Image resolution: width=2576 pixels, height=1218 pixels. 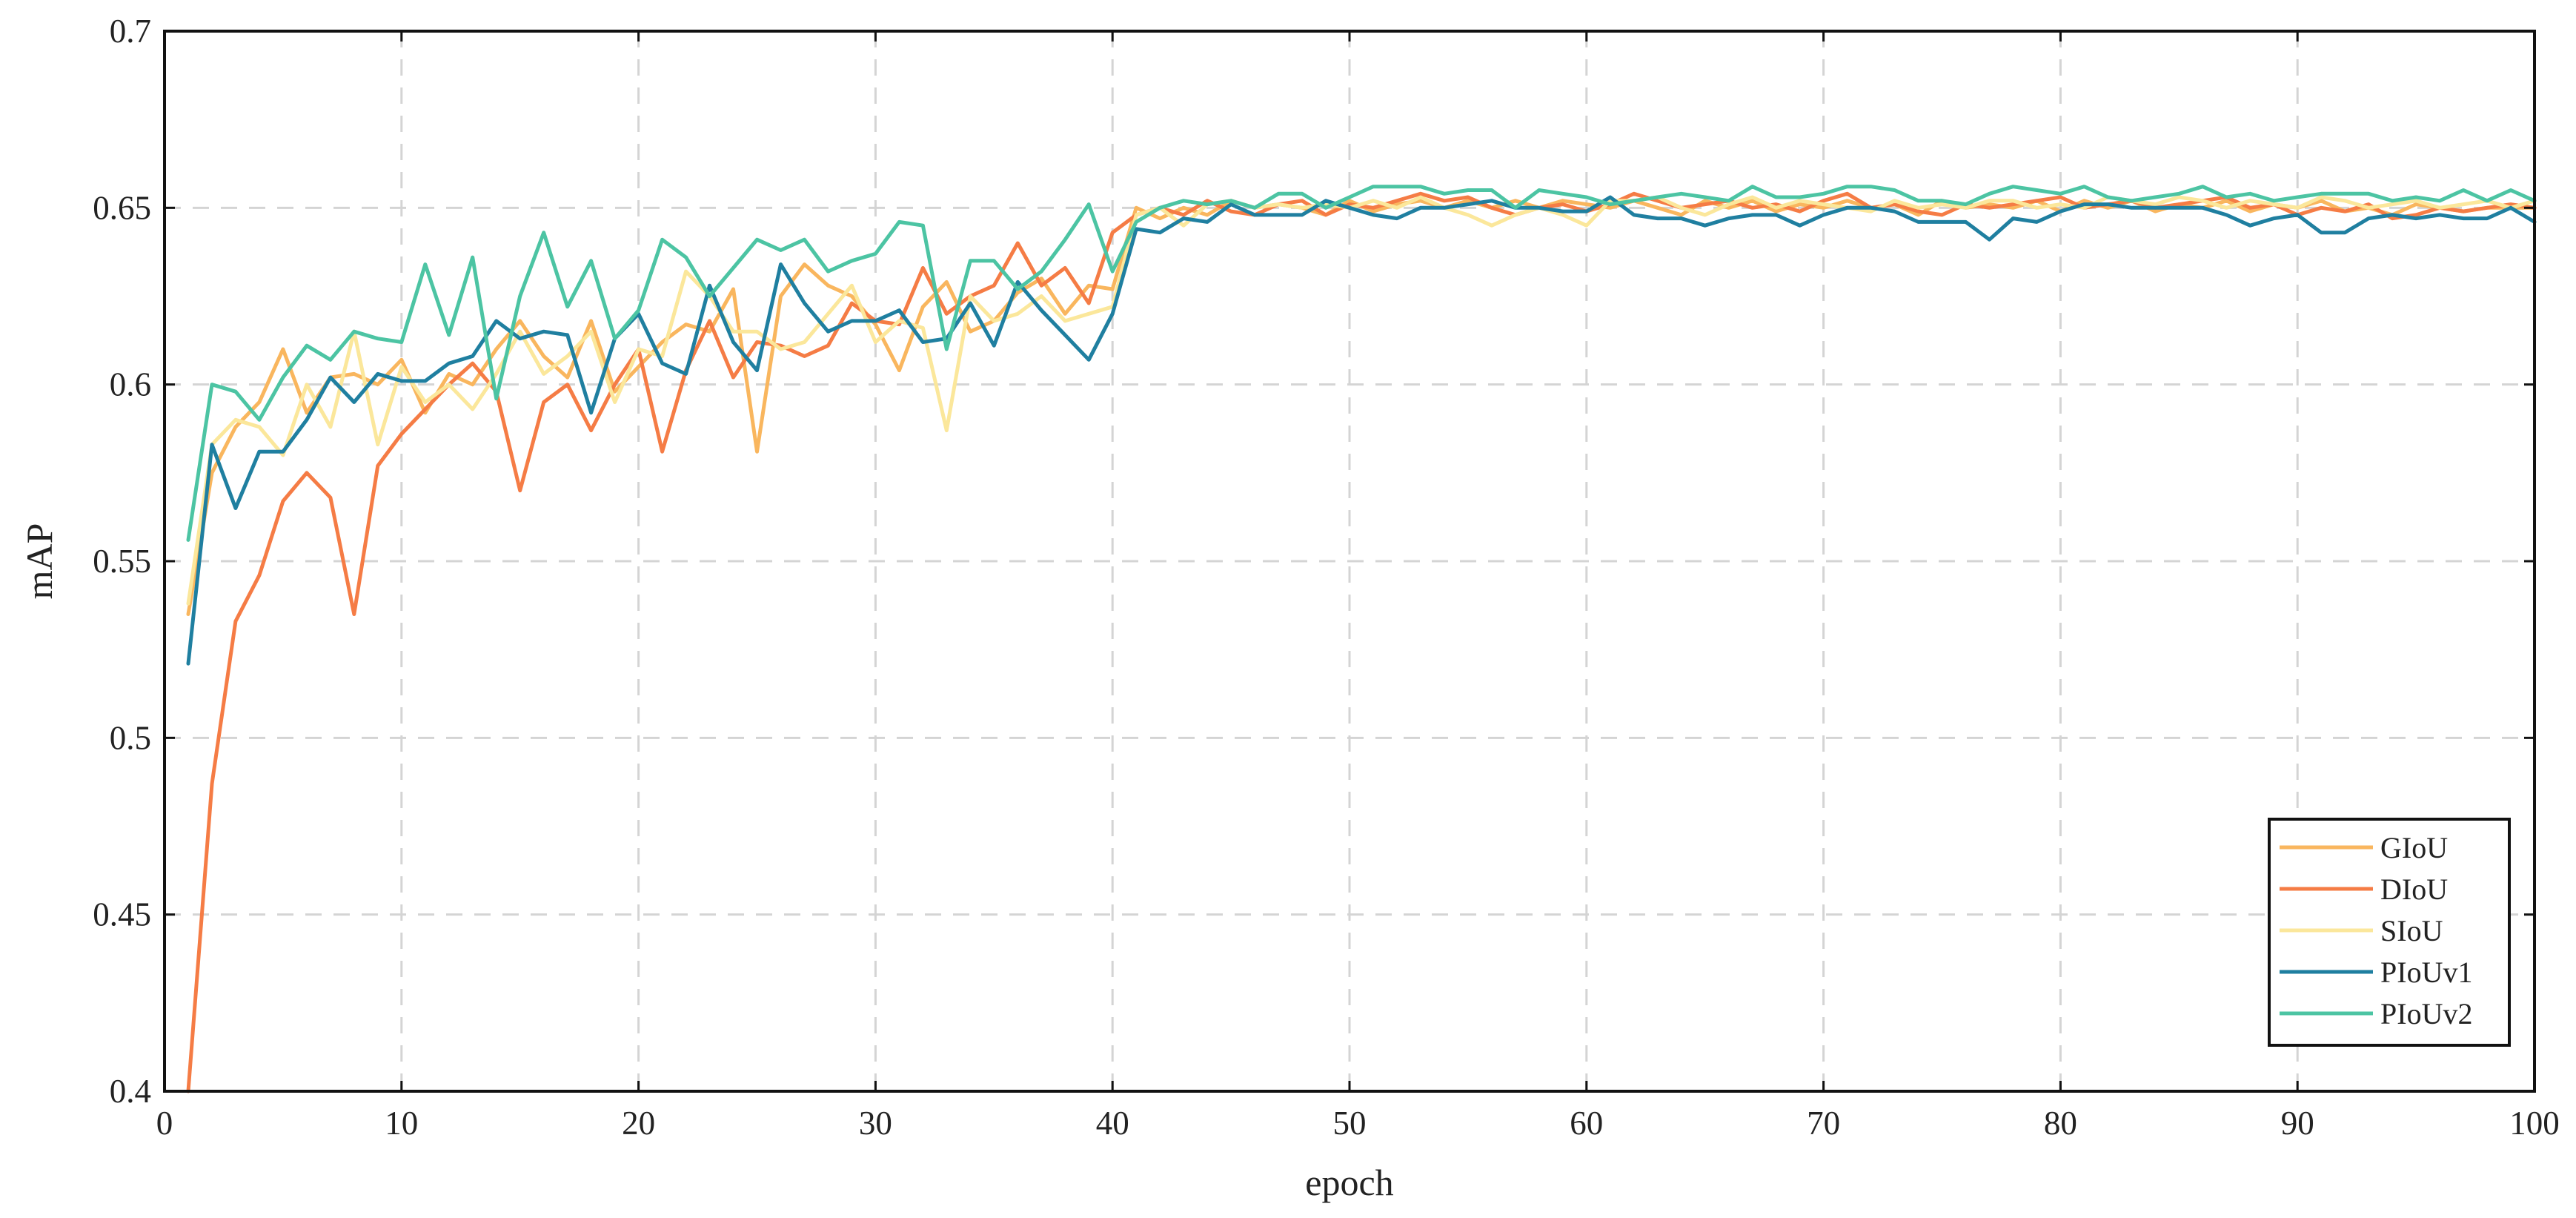 What do you see at coordinates (130, 1091) in the screenshot?
I see `y-tick-label: 0.4` at bounding box center [130, 1091].